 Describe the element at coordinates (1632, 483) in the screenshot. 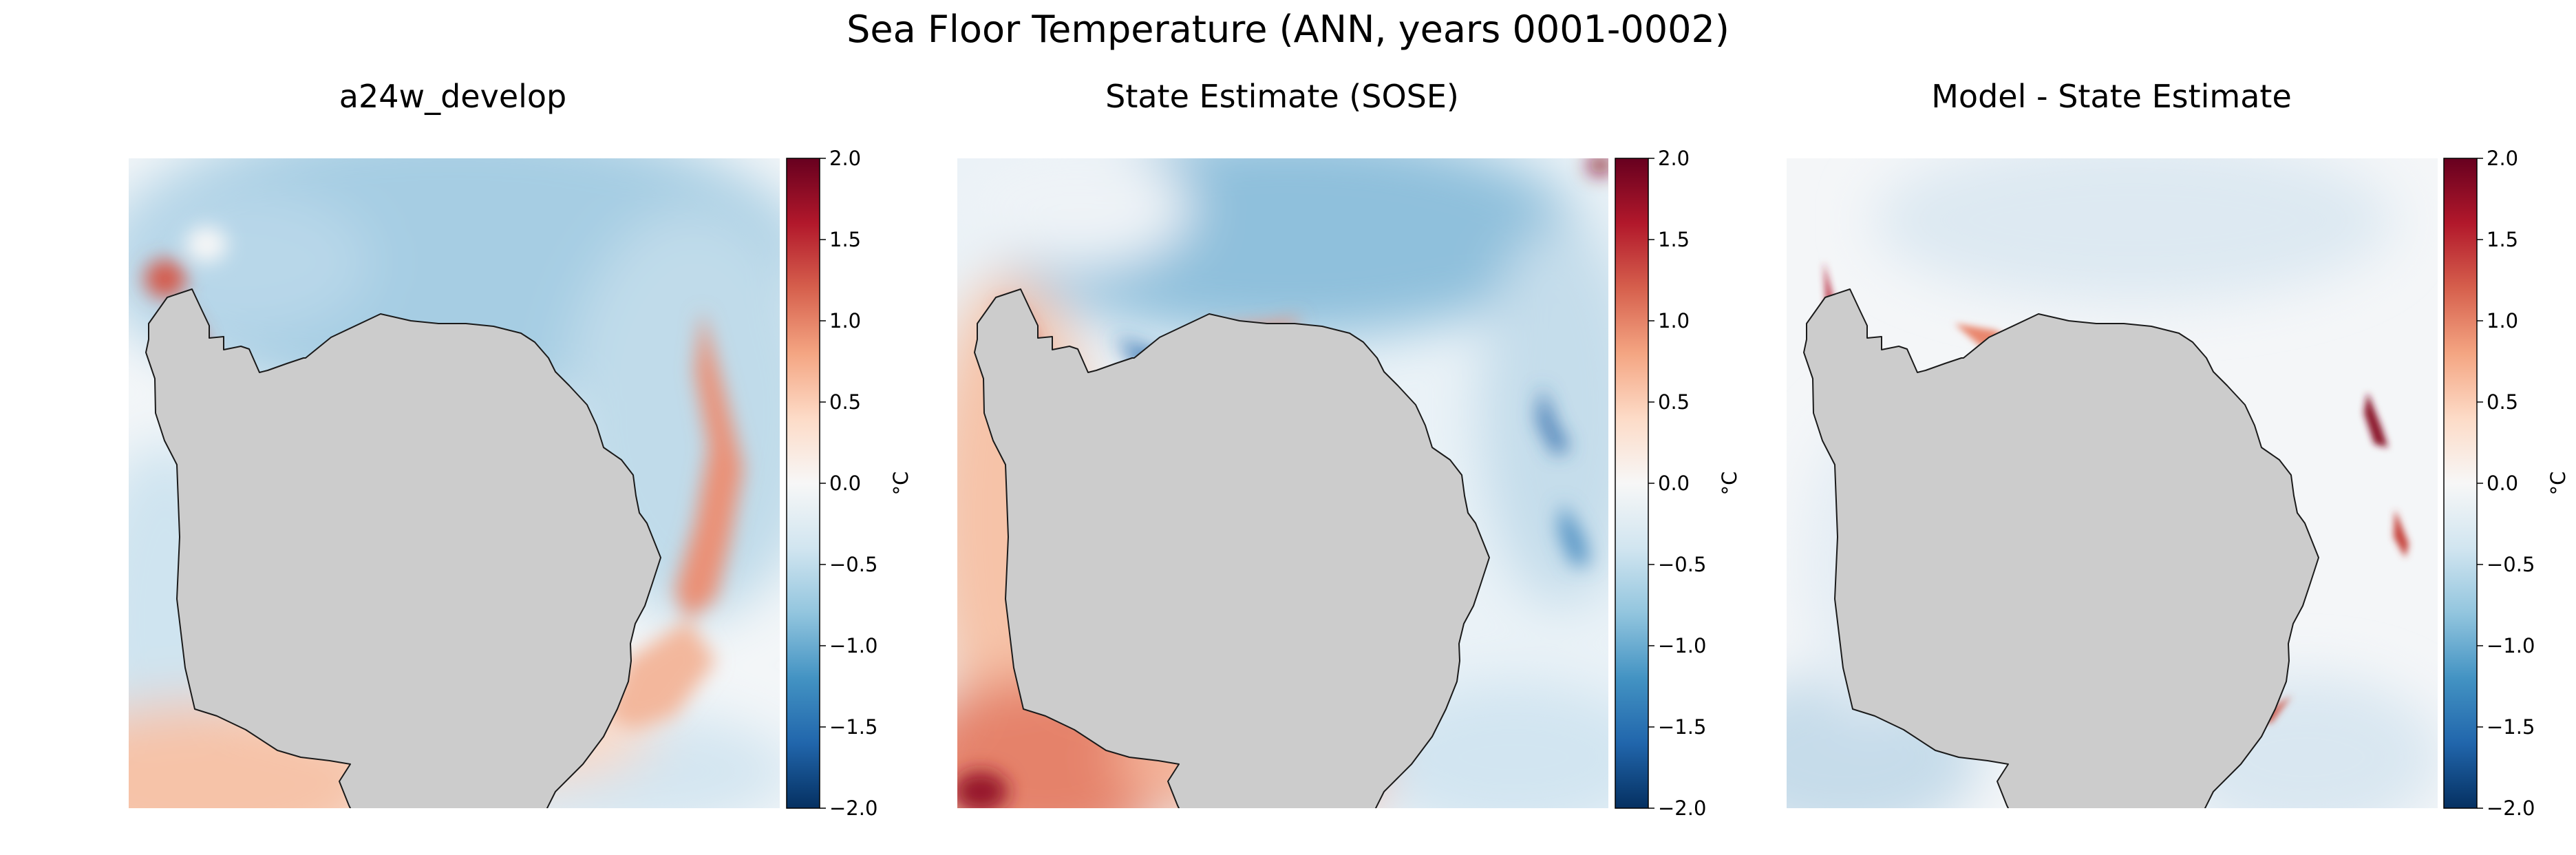

I see `colorbar-sose` at that location.